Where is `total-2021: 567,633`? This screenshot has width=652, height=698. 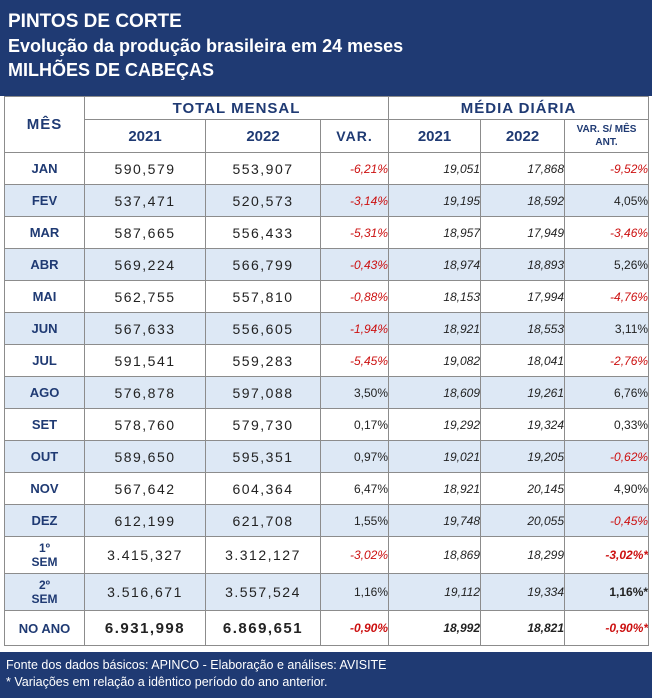 total-2021: 567,633 is located at coordinates (145, 328).